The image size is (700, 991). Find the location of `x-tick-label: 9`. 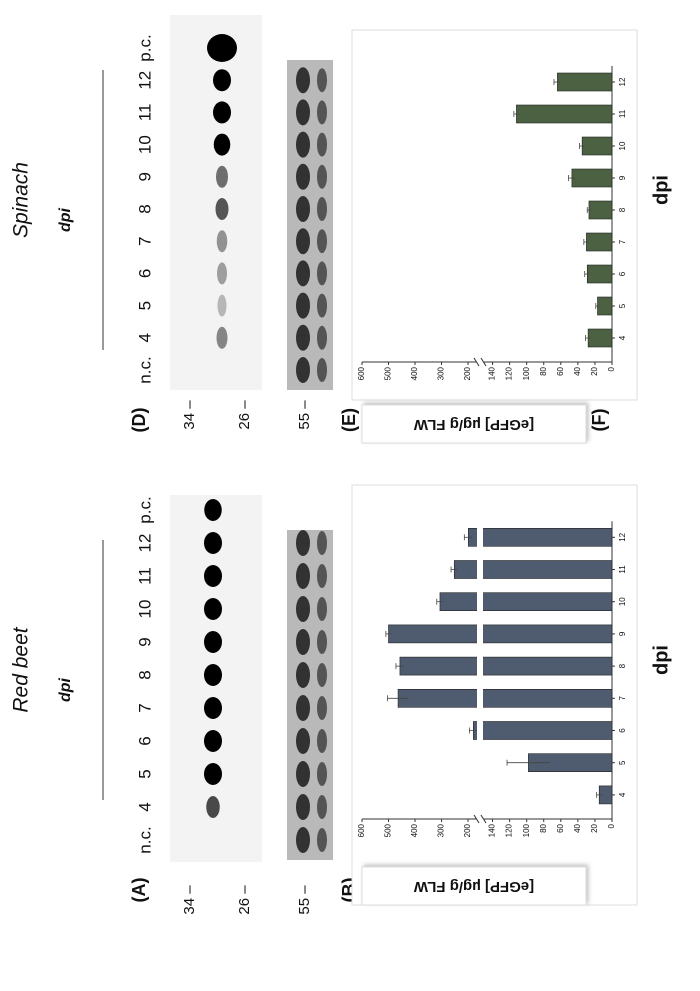

x-tick-label: 9 is located at coordinates (622, 633).